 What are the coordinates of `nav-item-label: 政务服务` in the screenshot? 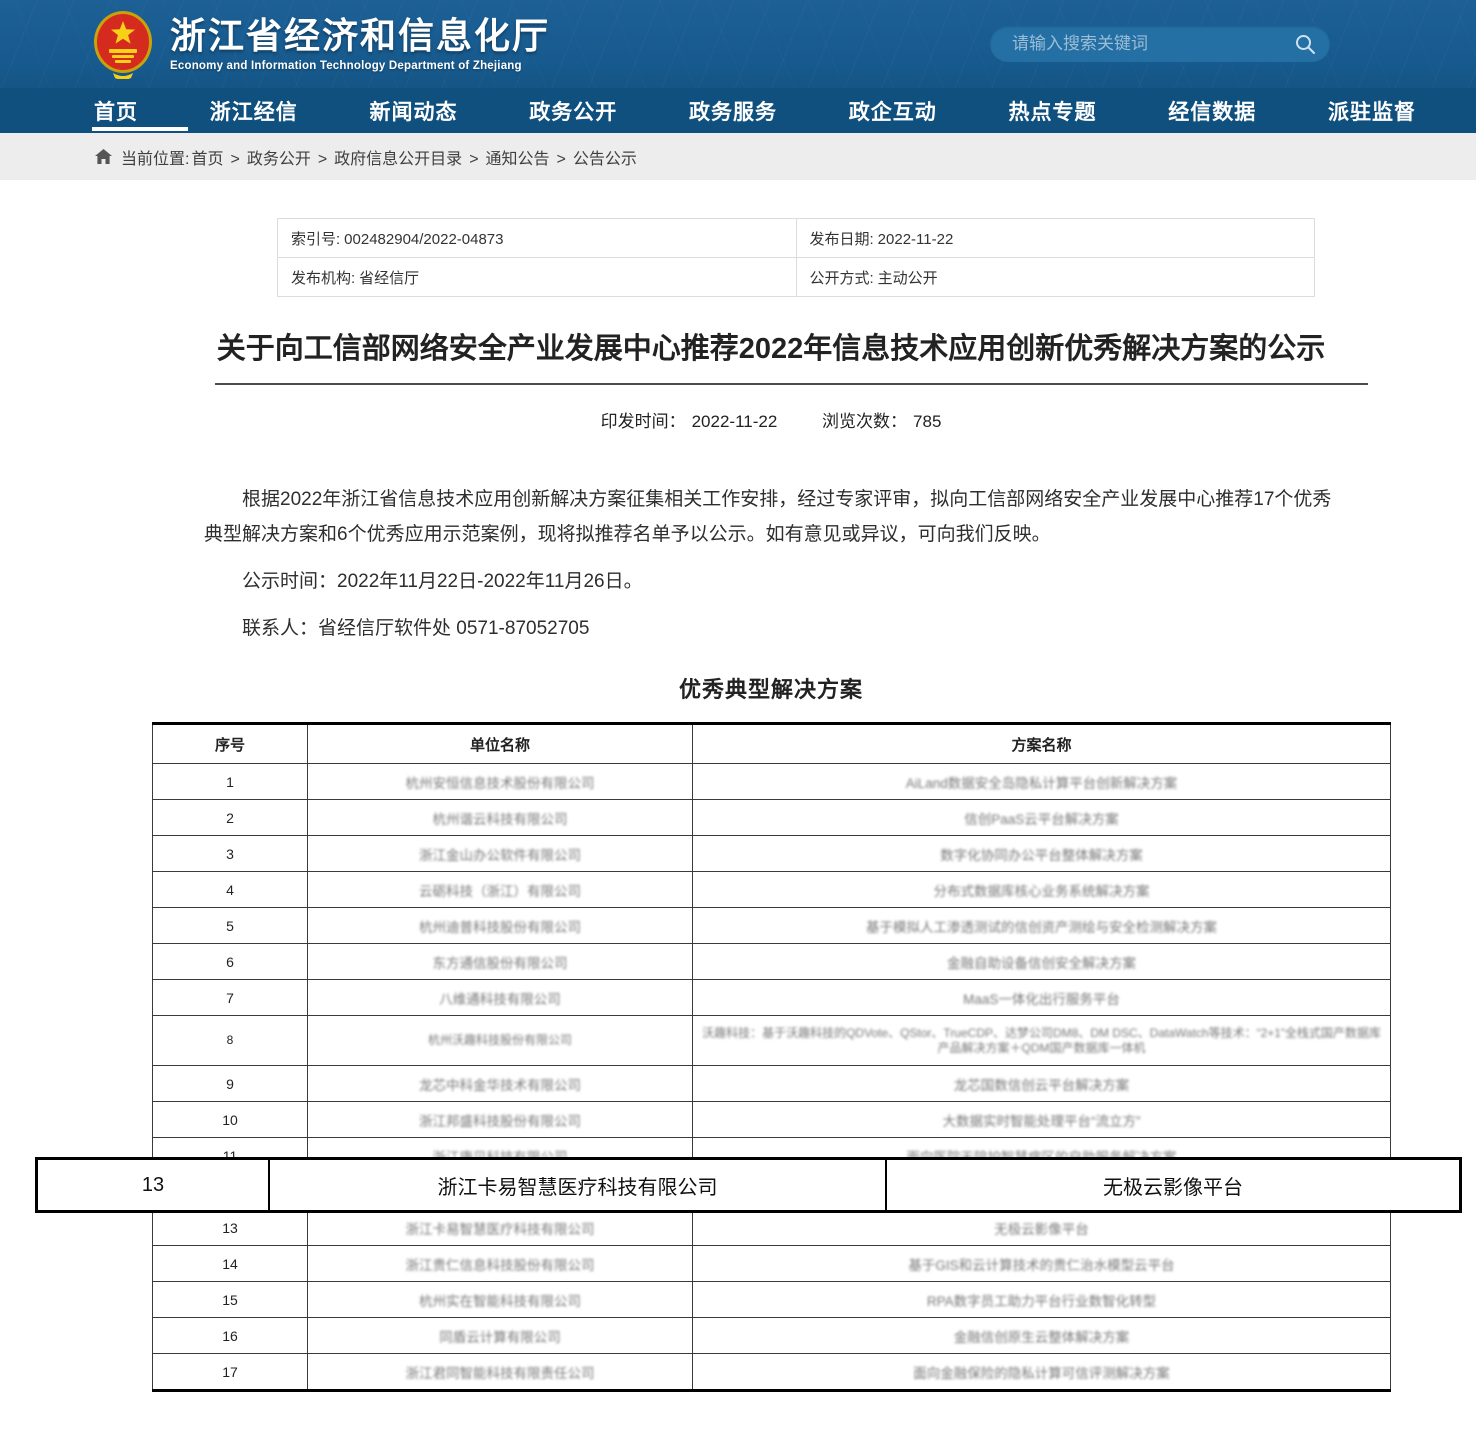 It's located at (733, 112).